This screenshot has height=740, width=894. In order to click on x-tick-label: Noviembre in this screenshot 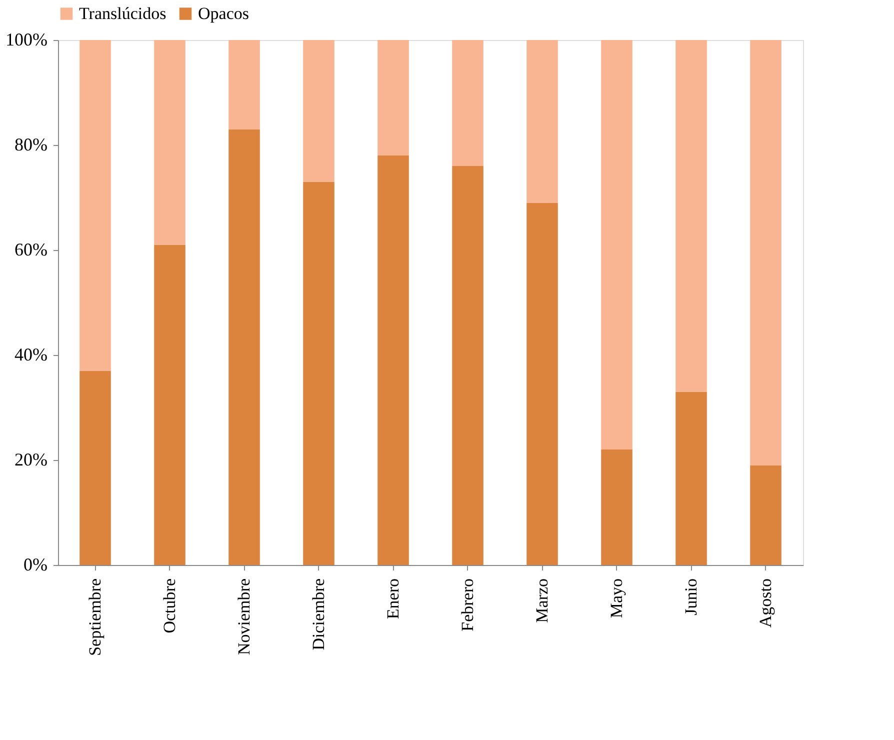, I will do `click(244, 616)`.